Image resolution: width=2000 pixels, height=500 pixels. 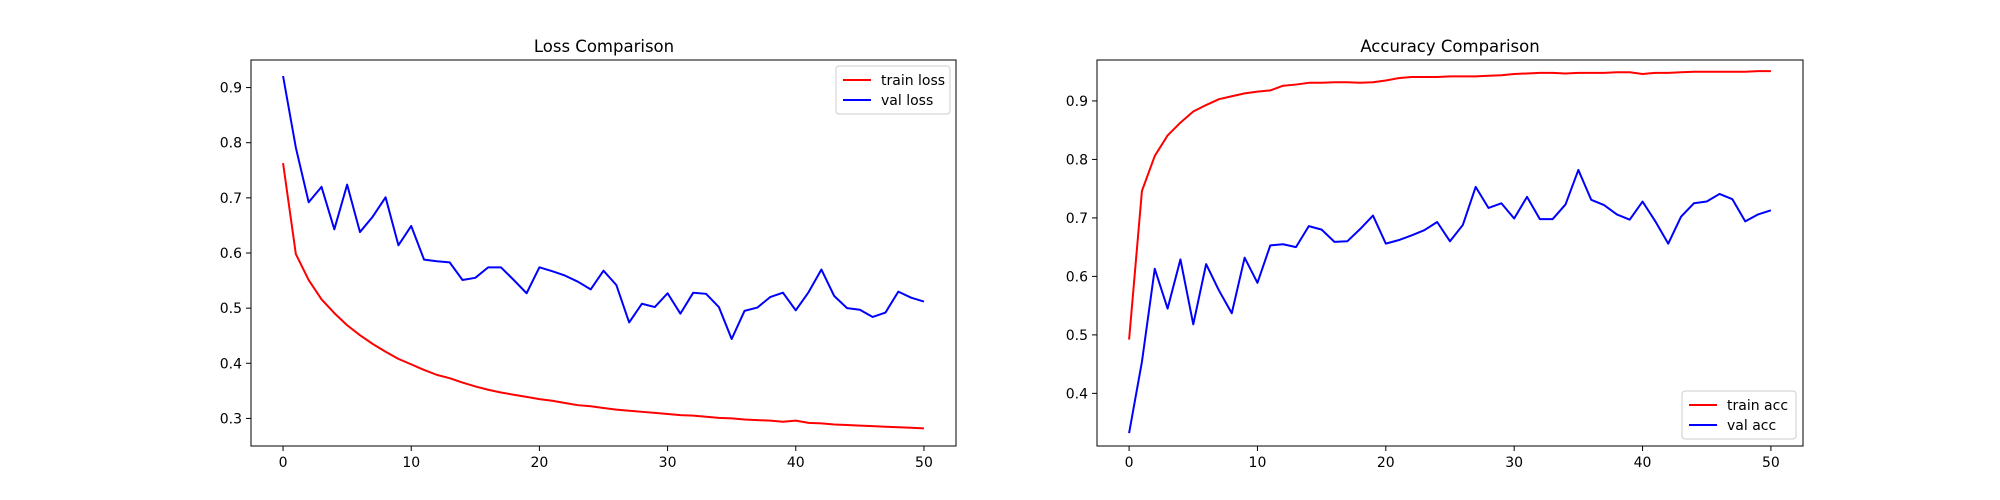 I want to click on accuracy-x-tick-label-10: 10, so click(x=1258, y=463).